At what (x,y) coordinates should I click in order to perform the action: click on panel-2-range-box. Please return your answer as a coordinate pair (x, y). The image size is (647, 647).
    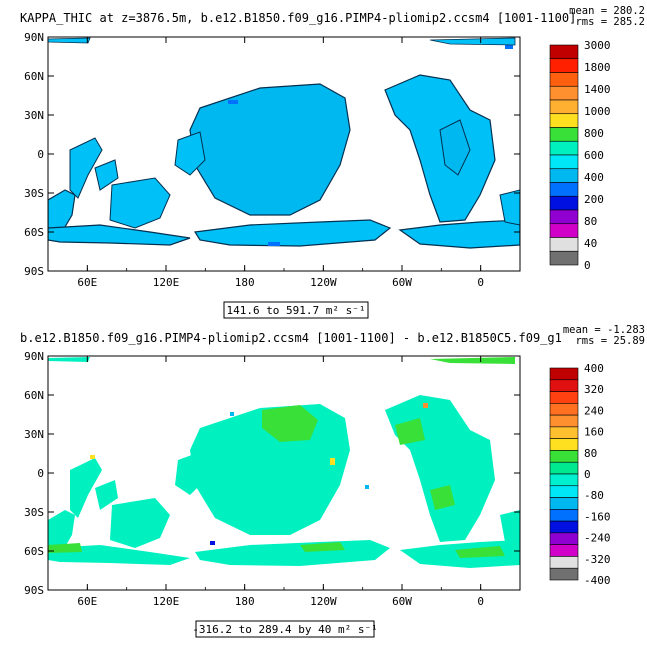
    Looking at the image, I should click on (285, 629).